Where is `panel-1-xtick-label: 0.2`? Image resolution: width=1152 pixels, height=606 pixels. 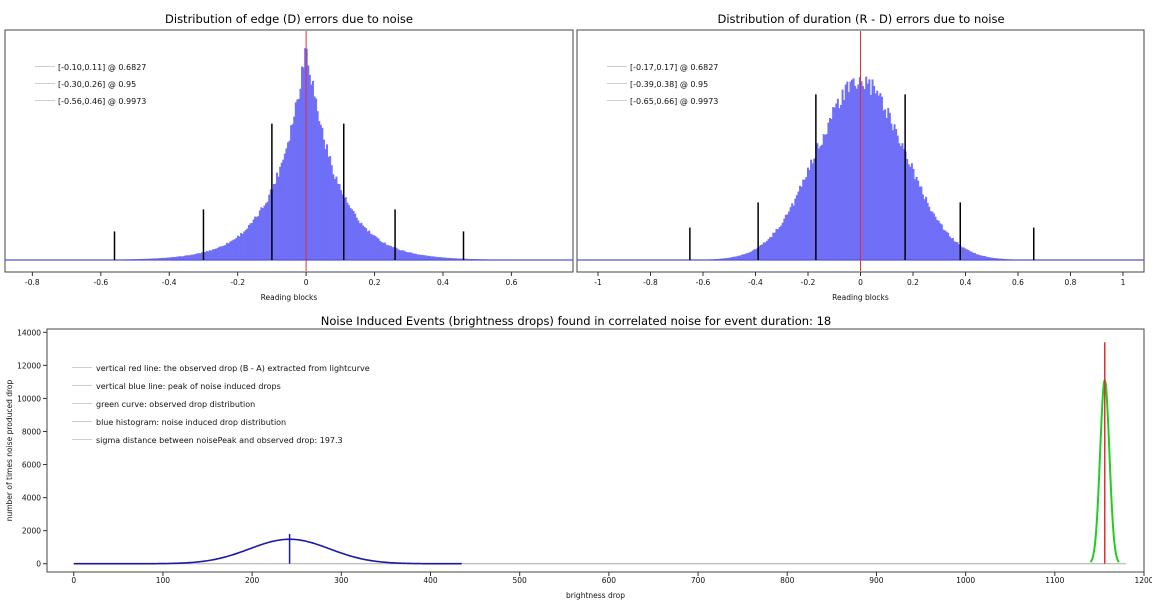 panel-1-xtick-label: 0.2 is located at coordinates (913, 282).